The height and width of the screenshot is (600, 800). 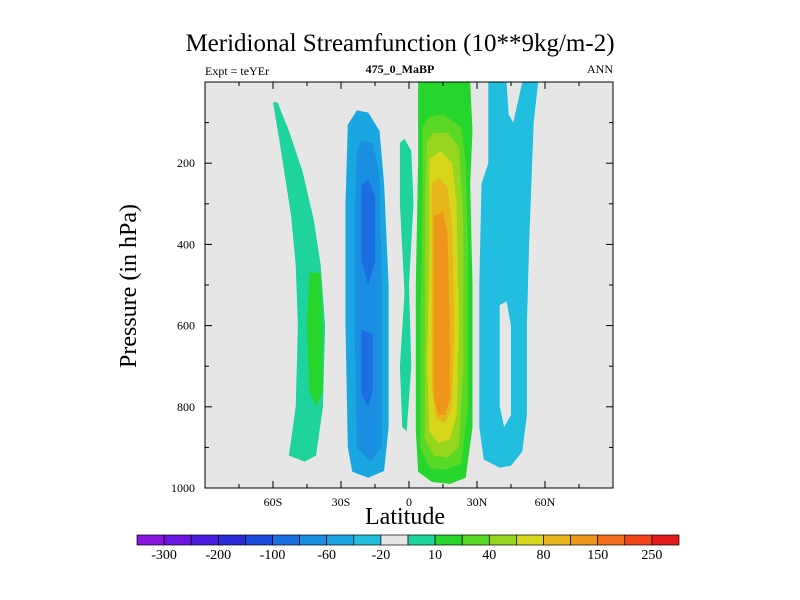 What do you see at coordinates (477, 502) in the screenshot?
I see `x-tick-label: 30N` at bounding box center [477, 502].